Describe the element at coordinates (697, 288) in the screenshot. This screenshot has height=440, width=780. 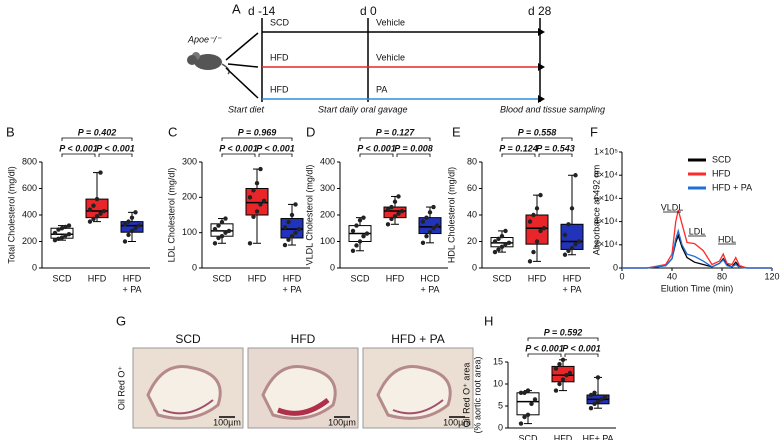
I see `x-axis-label: Elution Time (min)` at that location.